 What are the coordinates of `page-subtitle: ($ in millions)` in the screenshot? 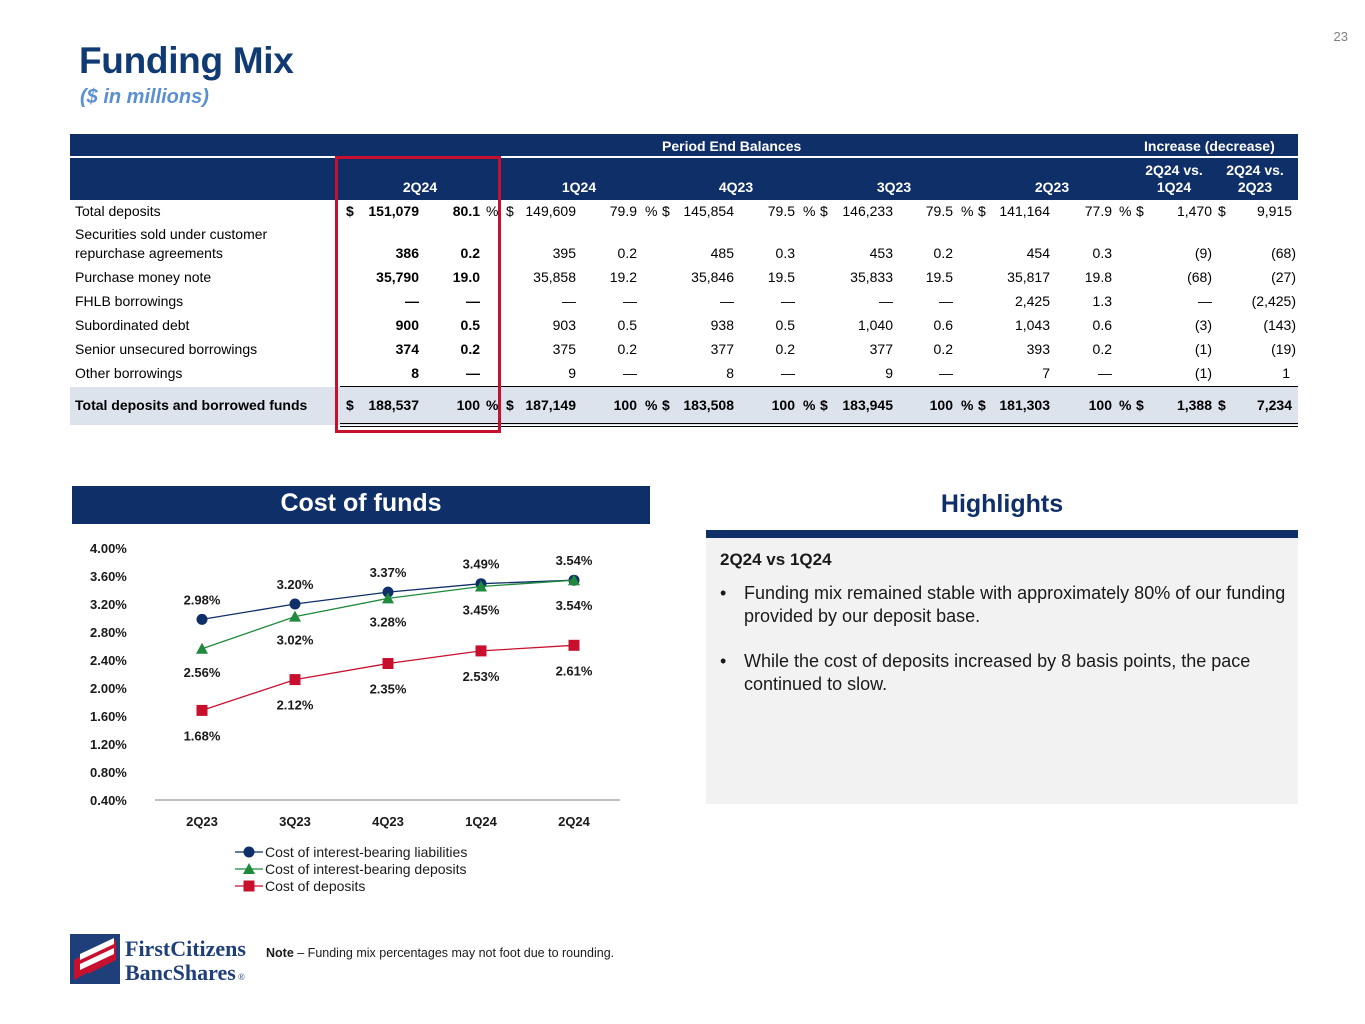 It's located at (144, 97).